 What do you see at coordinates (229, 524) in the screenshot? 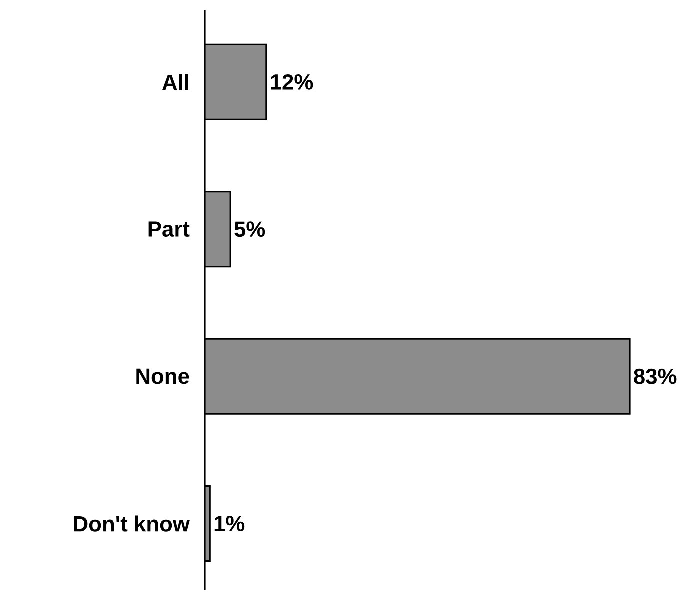
I see `data-label: 1%` at bounding box center [229, 524].